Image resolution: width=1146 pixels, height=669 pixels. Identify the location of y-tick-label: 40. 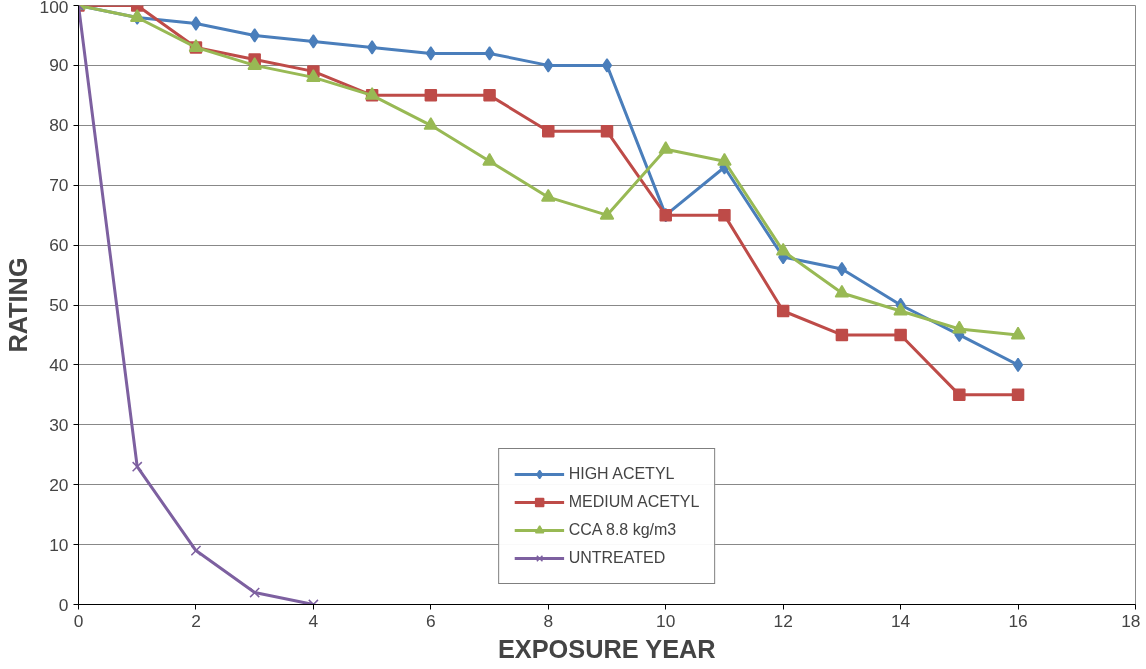
(59, 364).